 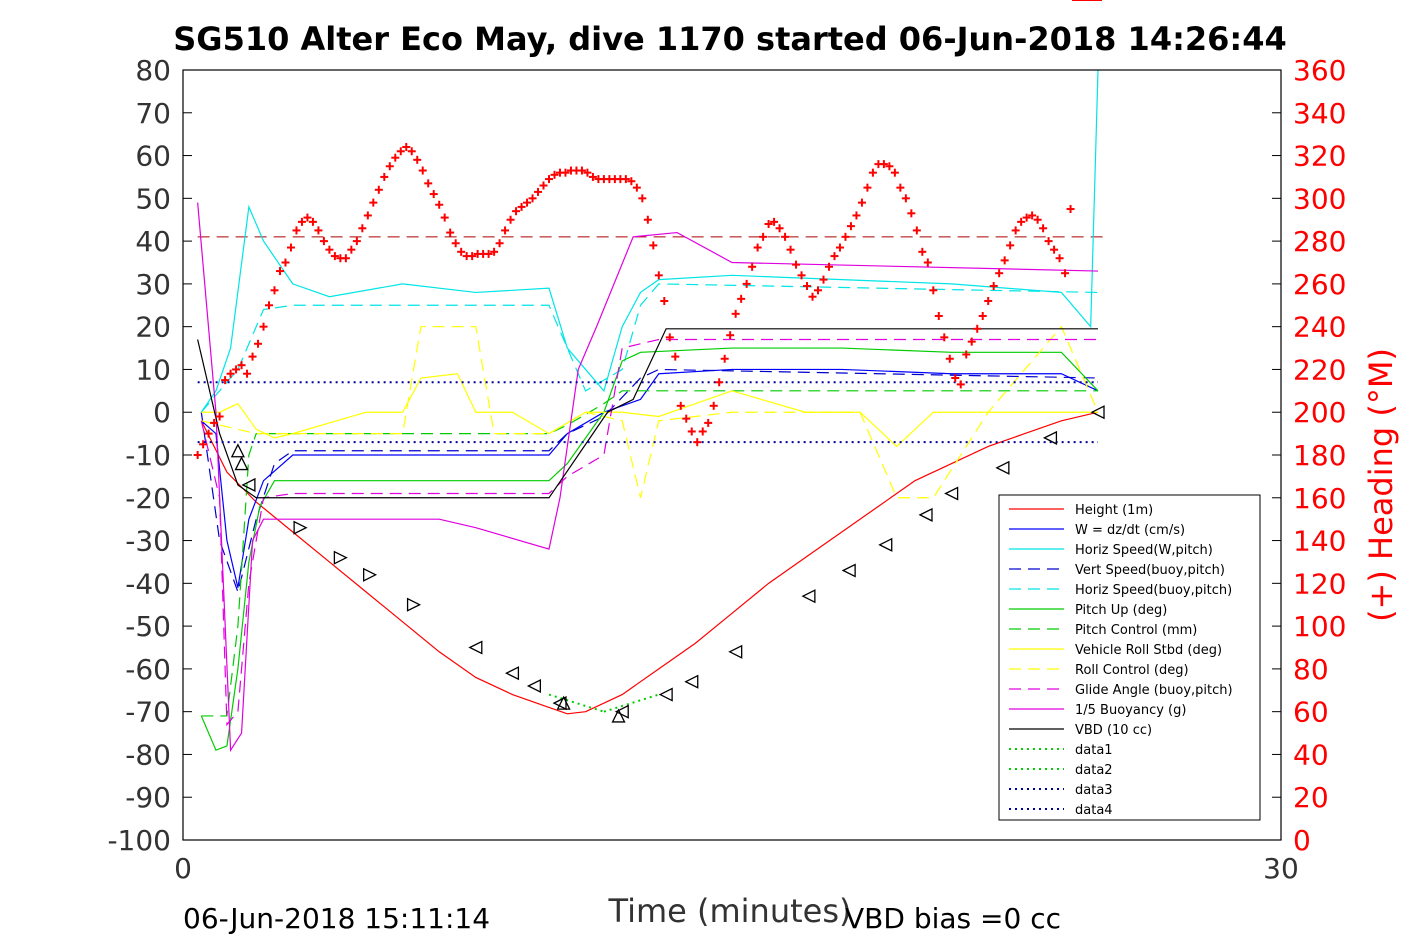 I want to click on legend-item: Pitch Up (deg), so click(x=1088, y=610).